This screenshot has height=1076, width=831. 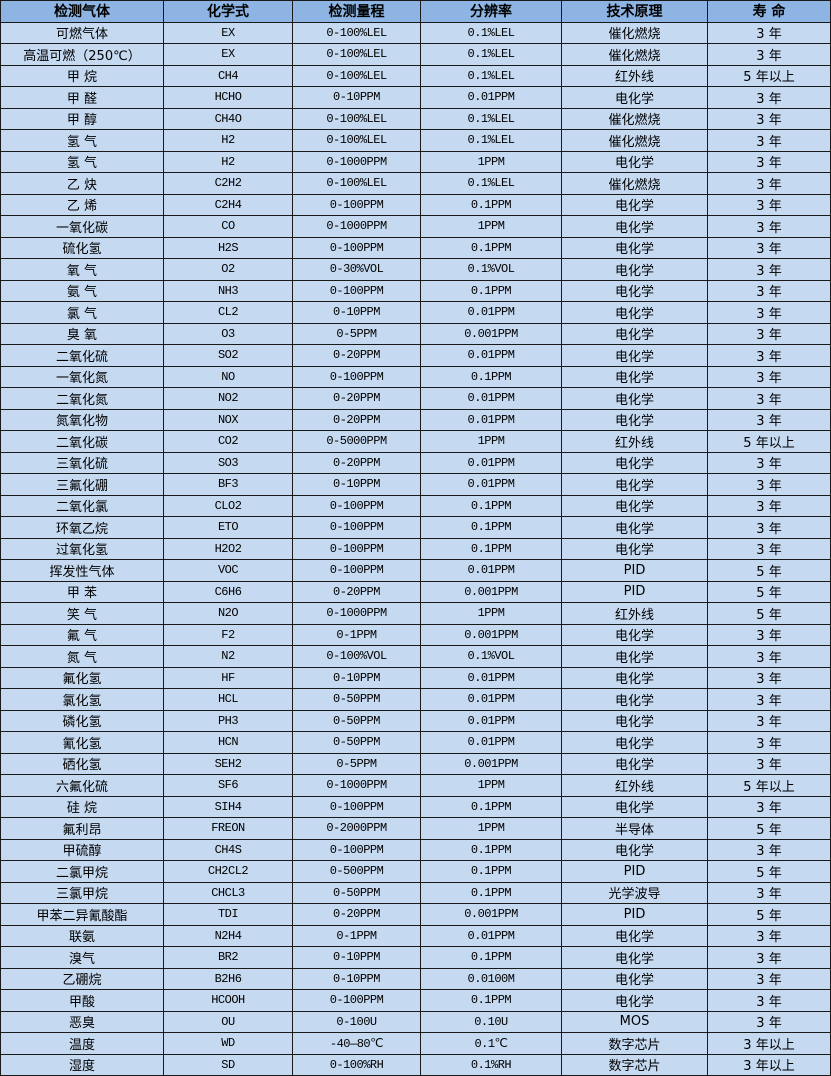 What do you see at coordinates (634, 892) in the screenshot?
I see `principle-cell: 光学波导` at bounding box center [634, 892].